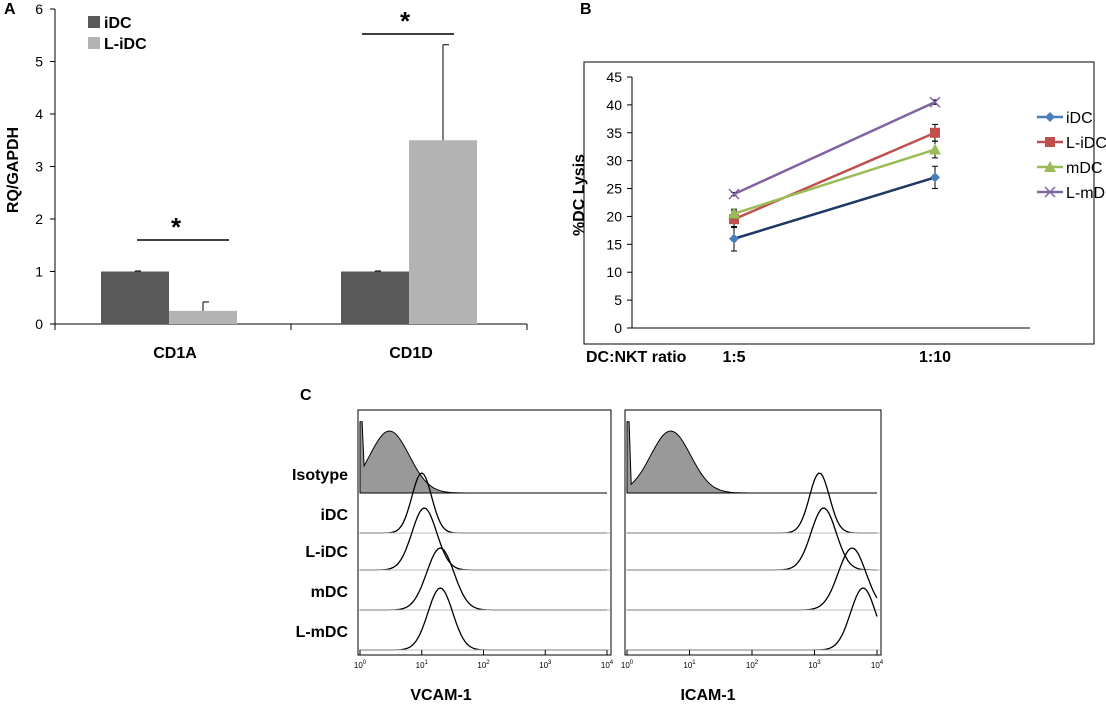 This screenshot has width=1106, height=707. I want to click on panel-c-label: C, so click(306, 395).